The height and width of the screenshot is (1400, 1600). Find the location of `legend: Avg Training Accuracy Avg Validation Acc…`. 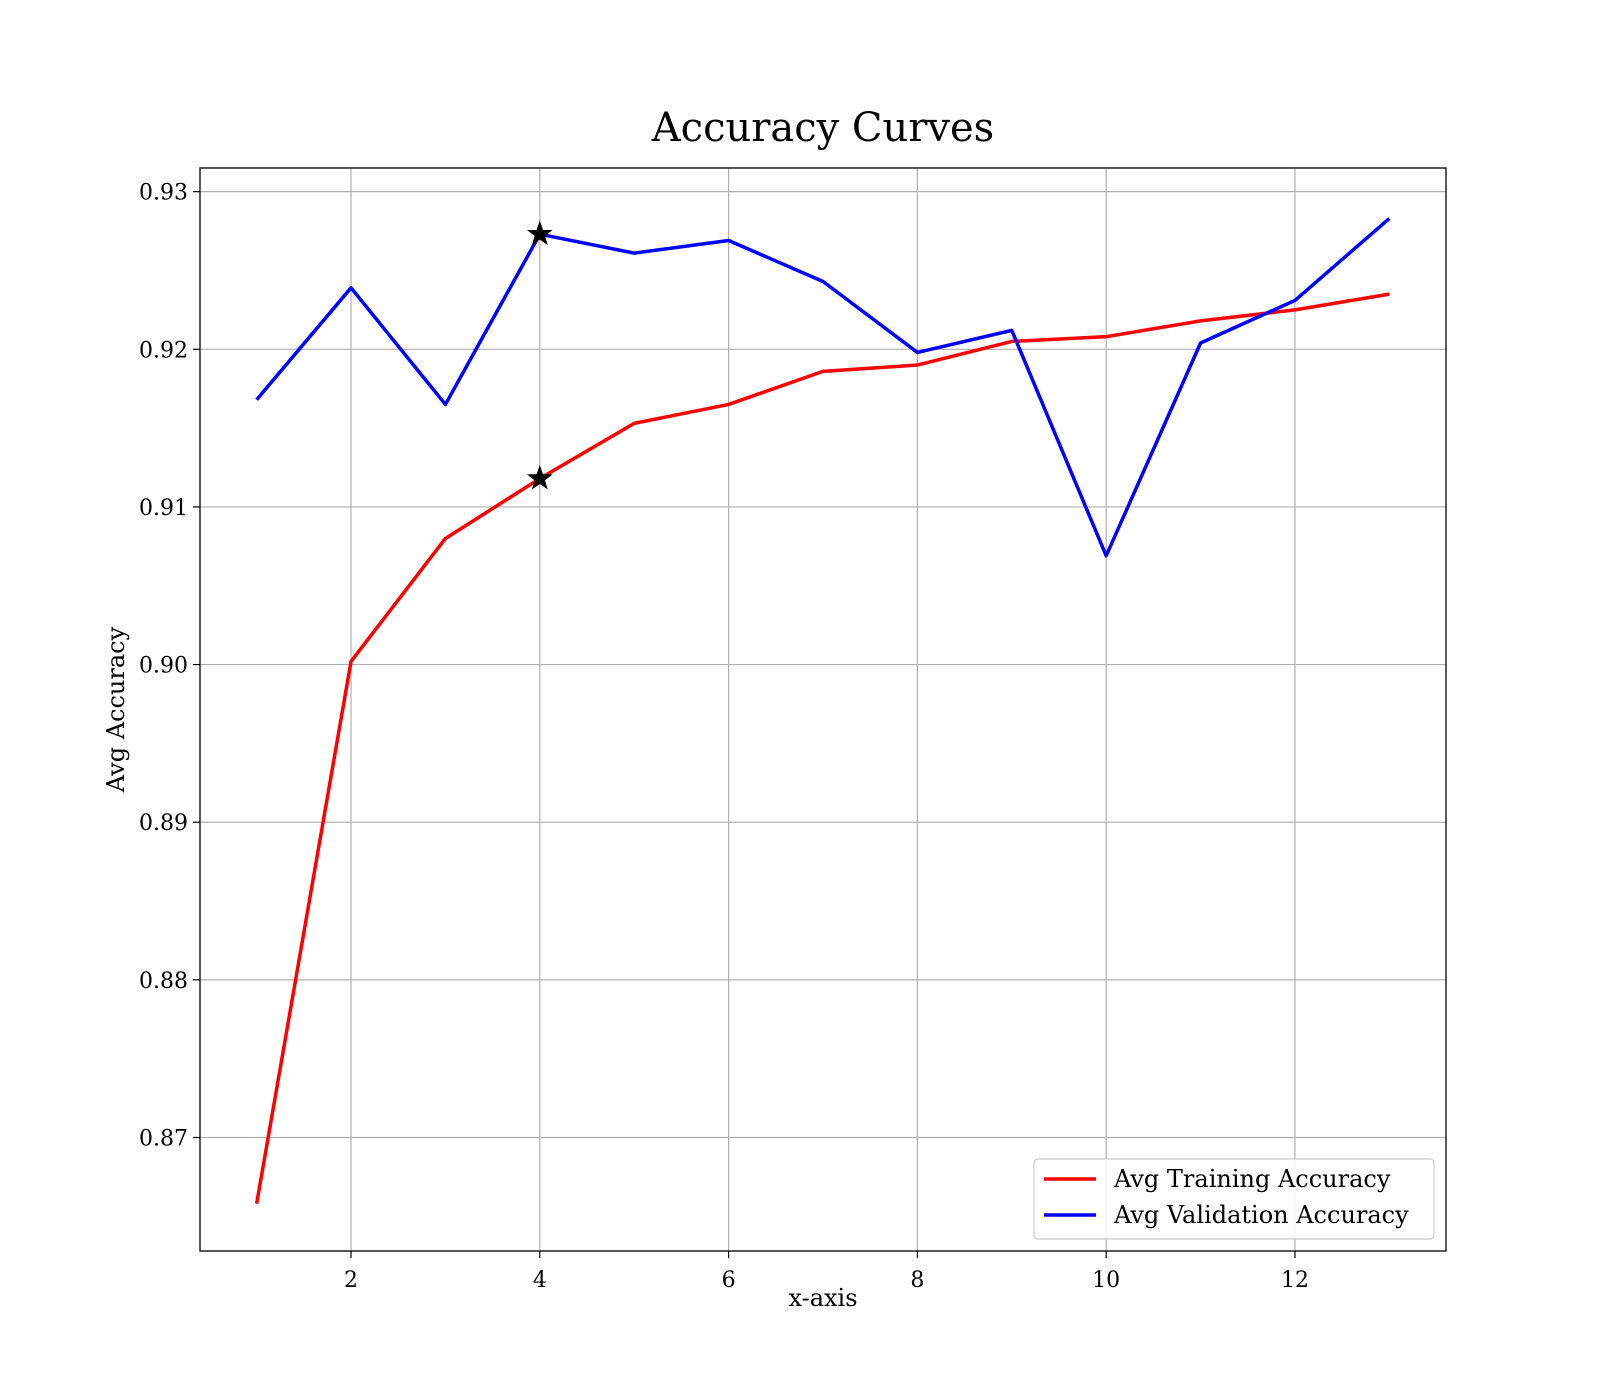

legend: Avg Training Accuracy Avg Validation Acc… is located at coordinates (1234, 1199).